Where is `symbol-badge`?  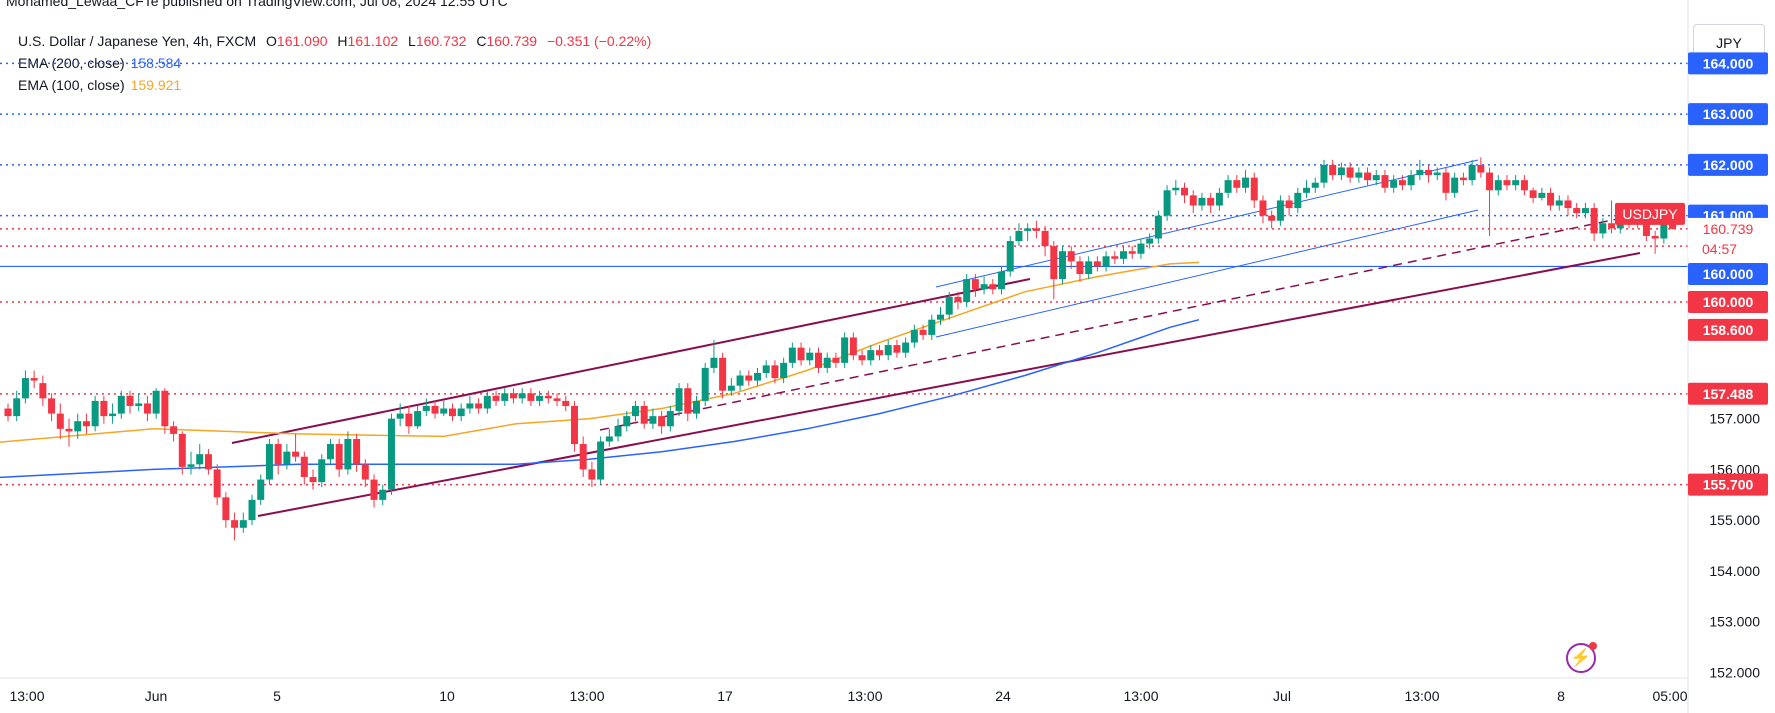 symbol-badge is located at coordinates (1650, 213).